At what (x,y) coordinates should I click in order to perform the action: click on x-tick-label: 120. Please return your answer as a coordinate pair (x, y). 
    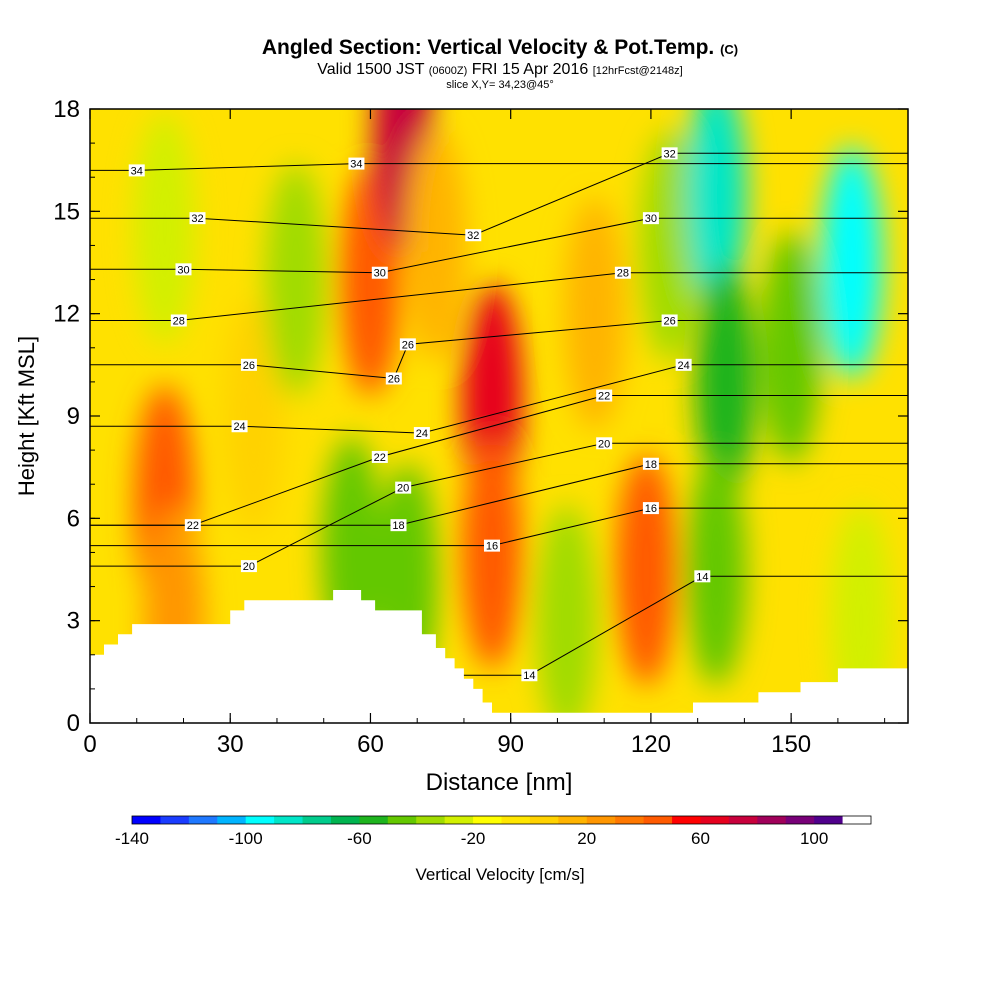
    Looking at the image, I should click on (651, 744).